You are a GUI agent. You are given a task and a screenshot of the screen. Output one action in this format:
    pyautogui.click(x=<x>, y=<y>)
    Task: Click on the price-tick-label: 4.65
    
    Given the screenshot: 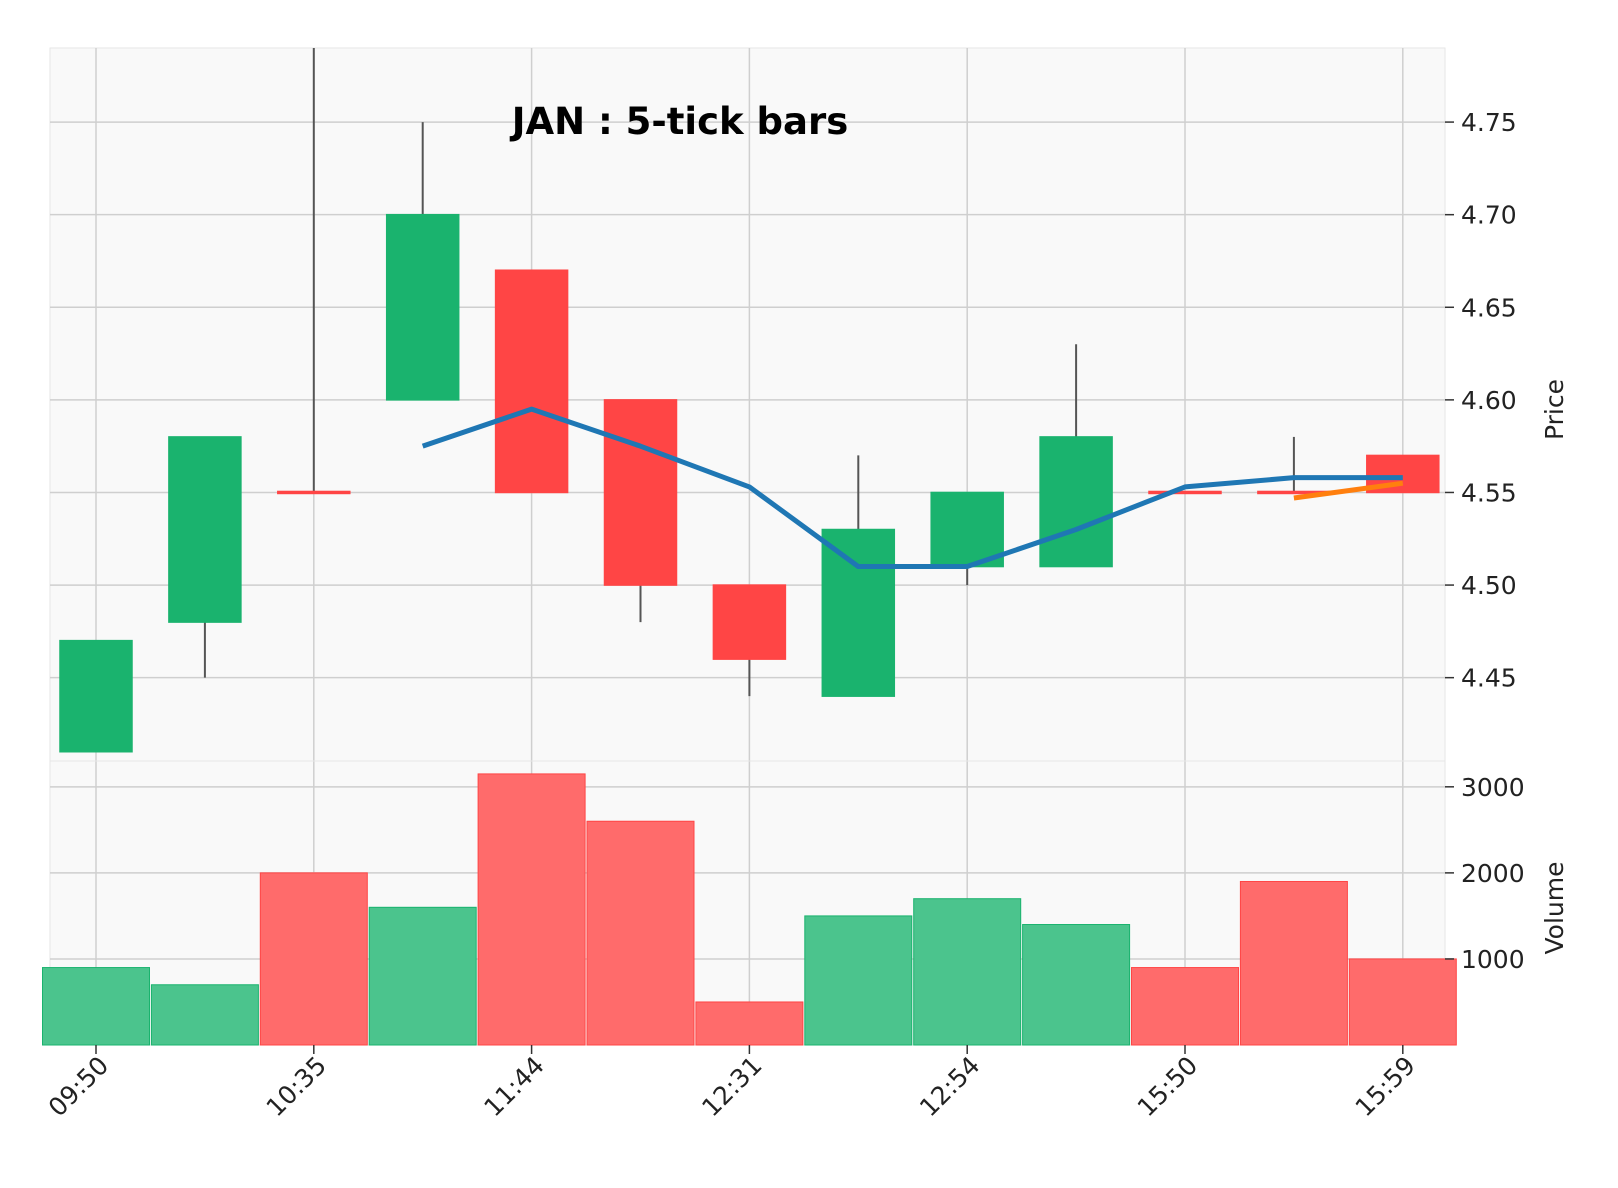 What is the action you would take?
    pyautogui.click(x=1489, y=307)
    